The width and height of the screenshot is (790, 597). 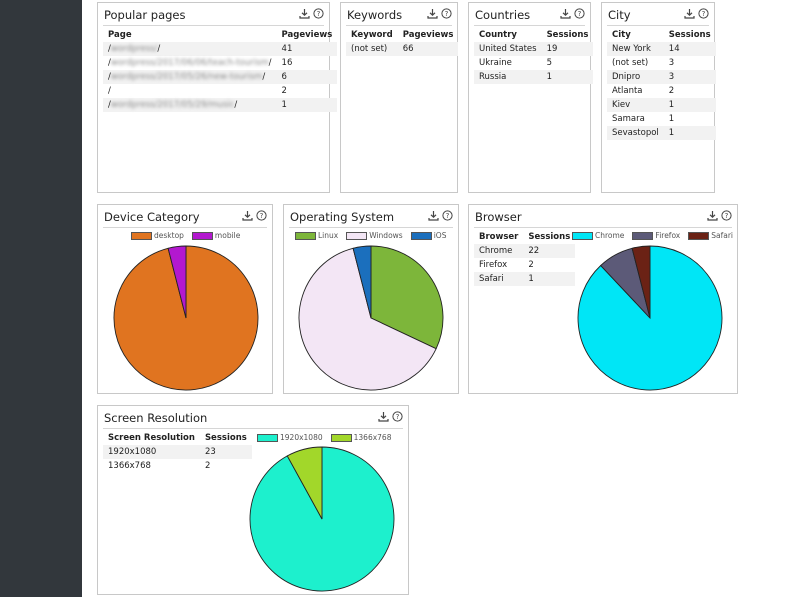 What do you see at coordinates (407, 297) in the screenshot?
I see `pie-slice-linux` at bounding box center [407, 297].